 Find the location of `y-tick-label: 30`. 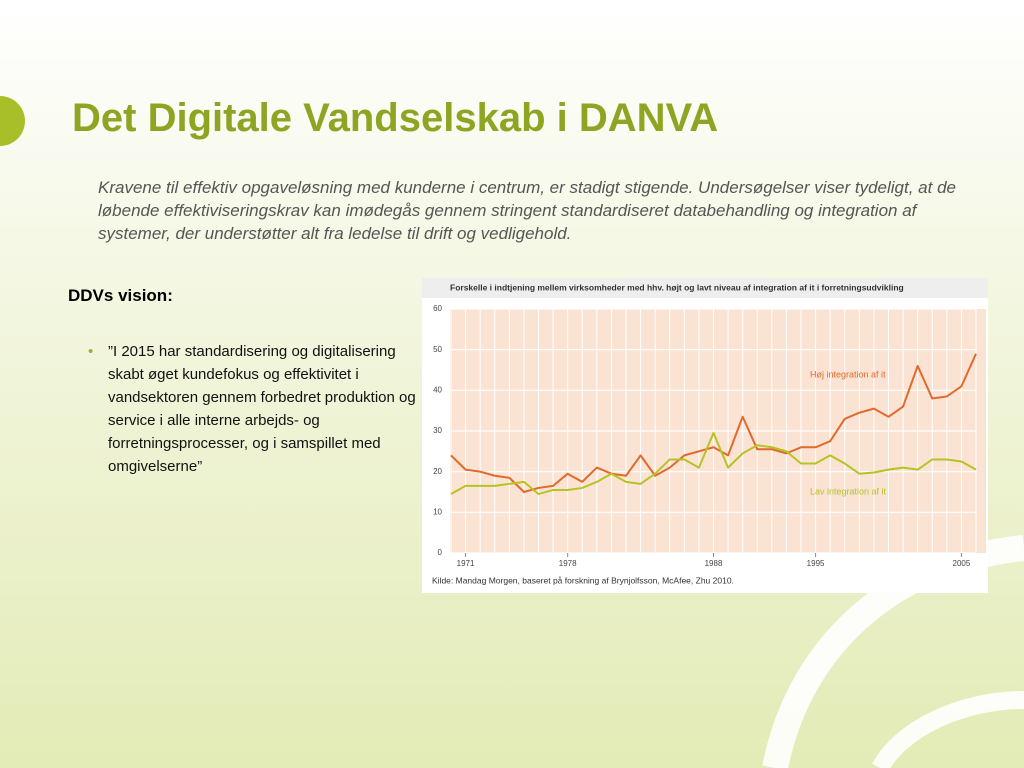

y-tick-label: 30 is located at coordinates (437, 430).